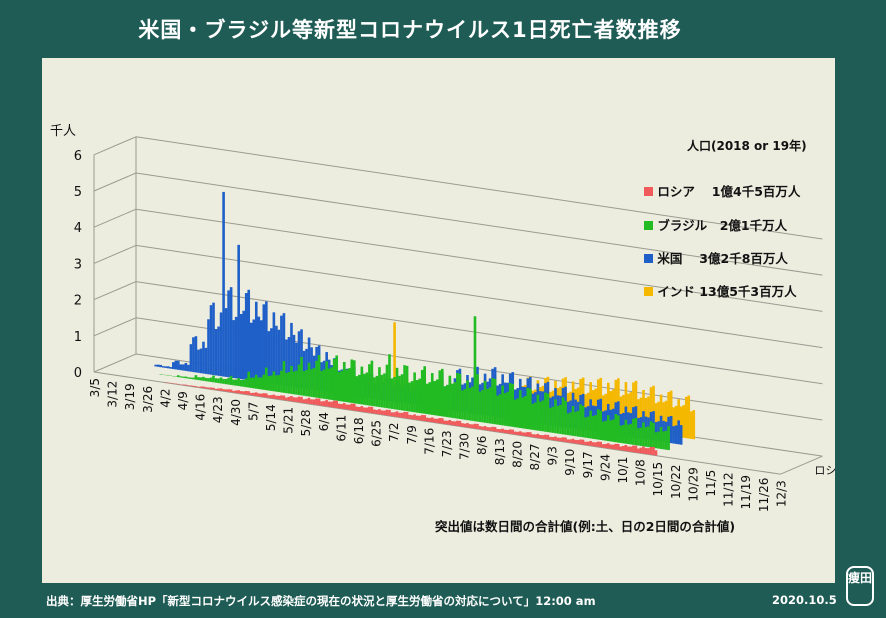 This screenshot has height=618, width=886. What do you see at coordinates (78, 373) in the screenshot?
I see `y-tick-label-0: 0` at bounding box center [78, 373].